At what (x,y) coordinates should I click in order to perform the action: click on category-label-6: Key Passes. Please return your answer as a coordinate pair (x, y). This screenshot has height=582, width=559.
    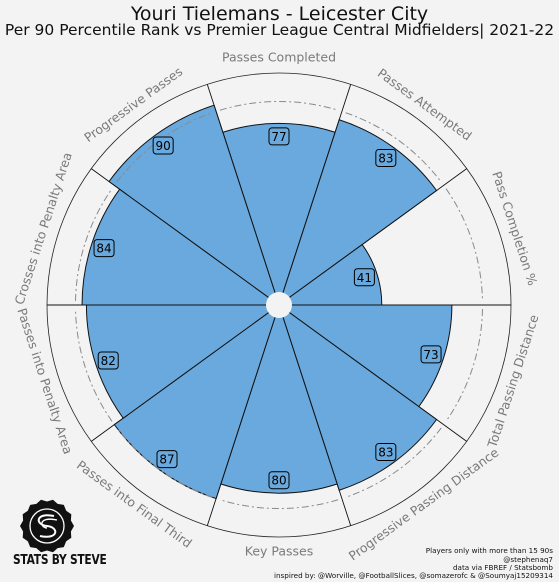
    Looking at the image, I should click on (279, 551).